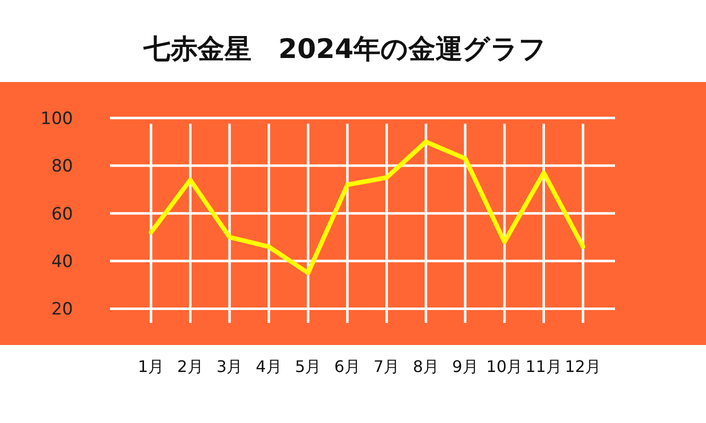  I want to click on y-tick-label: 60, so click(62, 214).